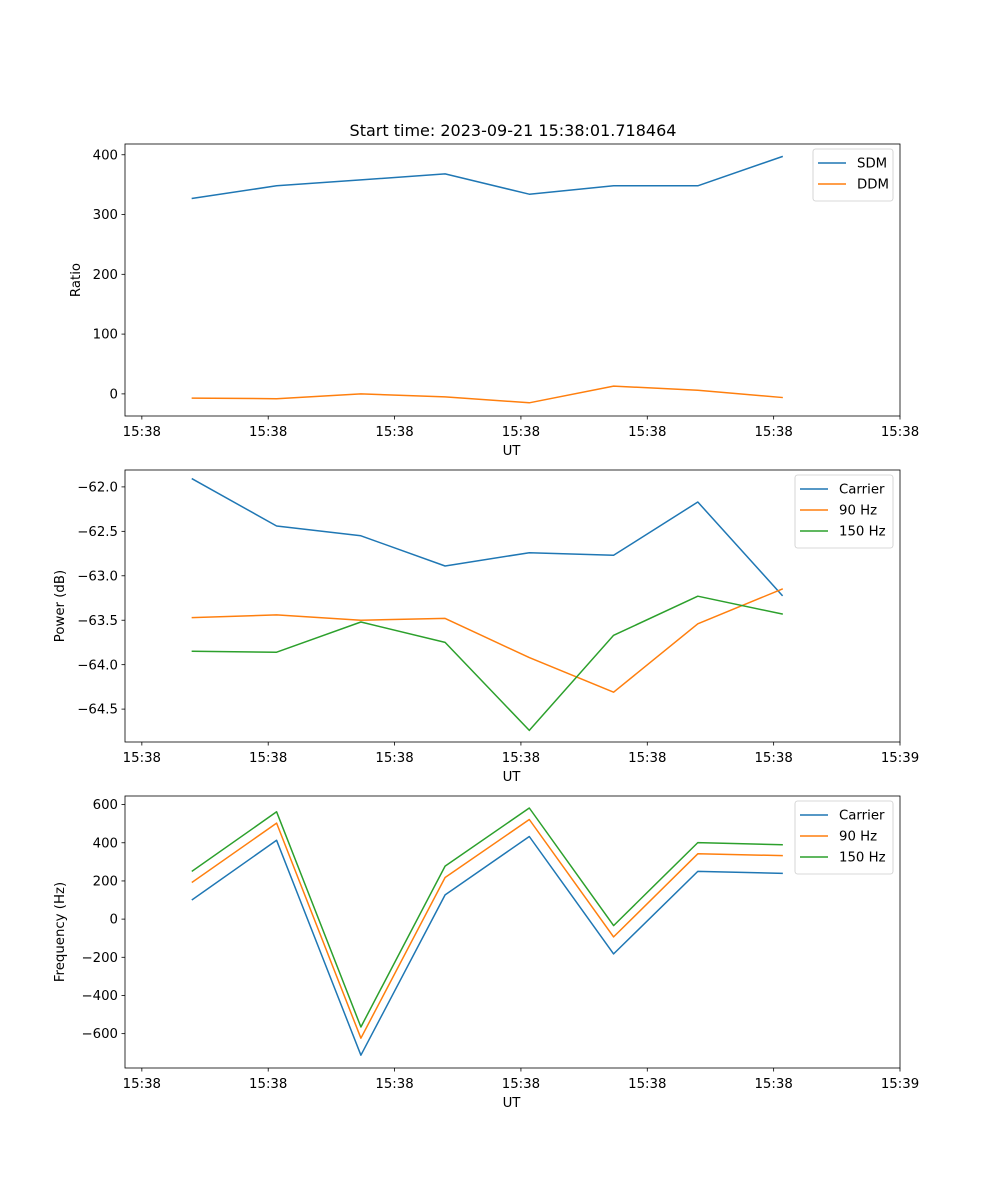 This screenshot has height=1200, width=1000. What do you see at coordinates (114, 394) in the screenshot?
I see `ratio-y-tick-label: 0` at bounding box center [114, 394].